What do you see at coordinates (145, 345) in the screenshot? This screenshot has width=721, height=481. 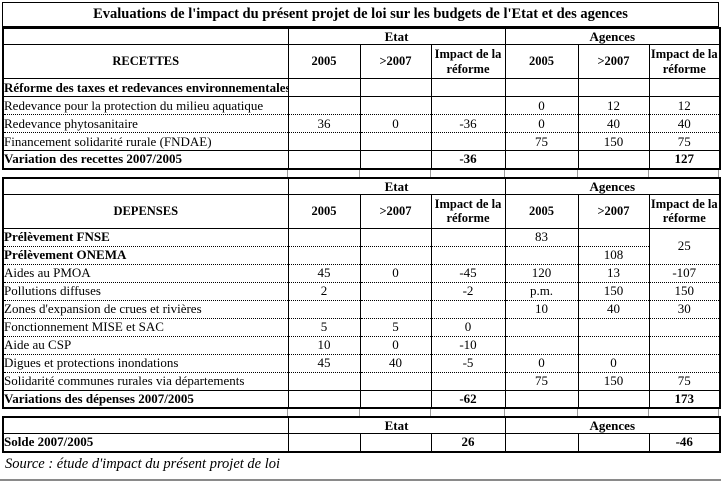 I see `row-label: Aide au CSP` at bounding box center [145, 345].